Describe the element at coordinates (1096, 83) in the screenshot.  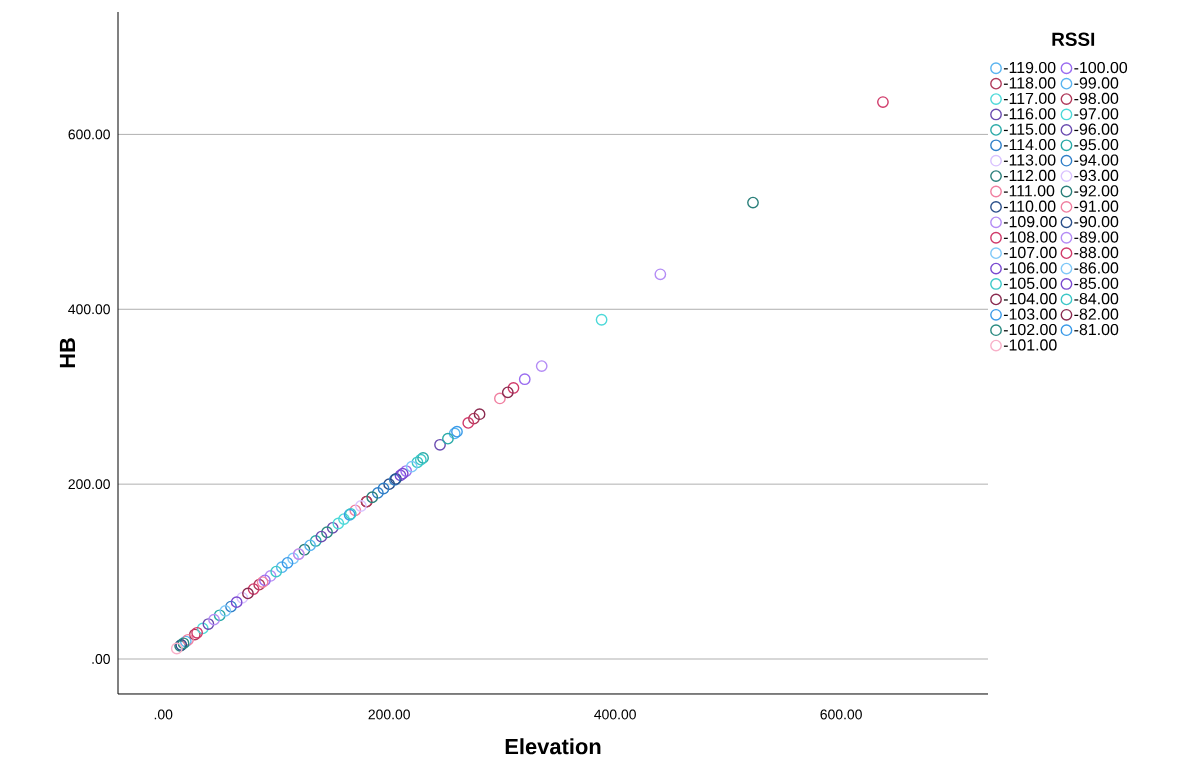
I see `legend-label: -99.00` at that location.